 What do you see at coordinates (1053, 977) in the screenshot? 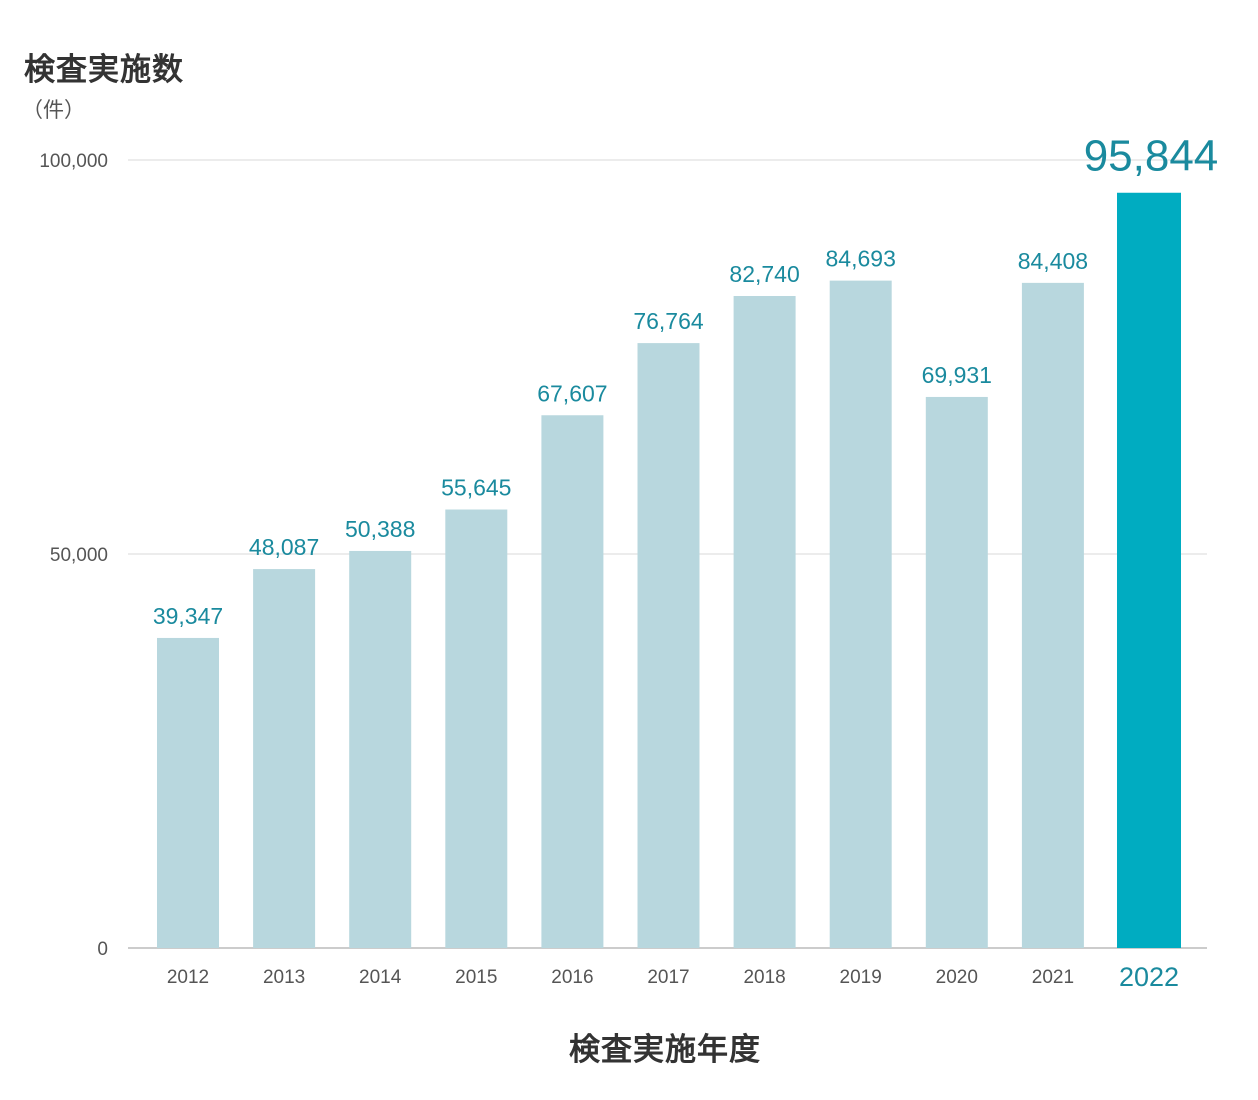
I see `x-tick-label: 2021` at bounding box center [1053, 977].